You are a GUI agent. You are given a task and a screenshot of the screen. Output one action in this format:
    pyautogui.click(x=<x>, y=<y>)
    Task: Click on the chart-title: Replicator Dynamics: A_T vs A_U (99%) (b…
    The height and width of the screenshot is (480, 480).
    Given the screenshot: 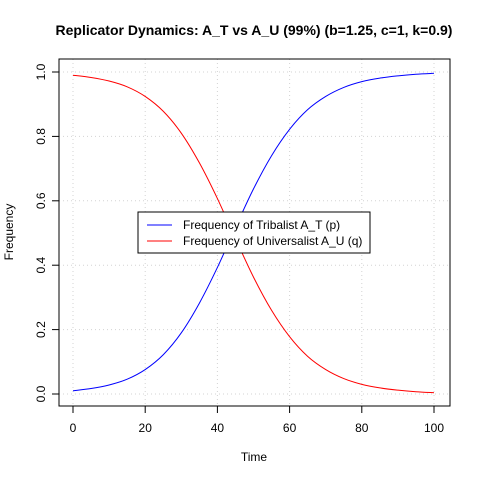 What is the action you would take?
    pyautogui.click(x=254, y=30)
    